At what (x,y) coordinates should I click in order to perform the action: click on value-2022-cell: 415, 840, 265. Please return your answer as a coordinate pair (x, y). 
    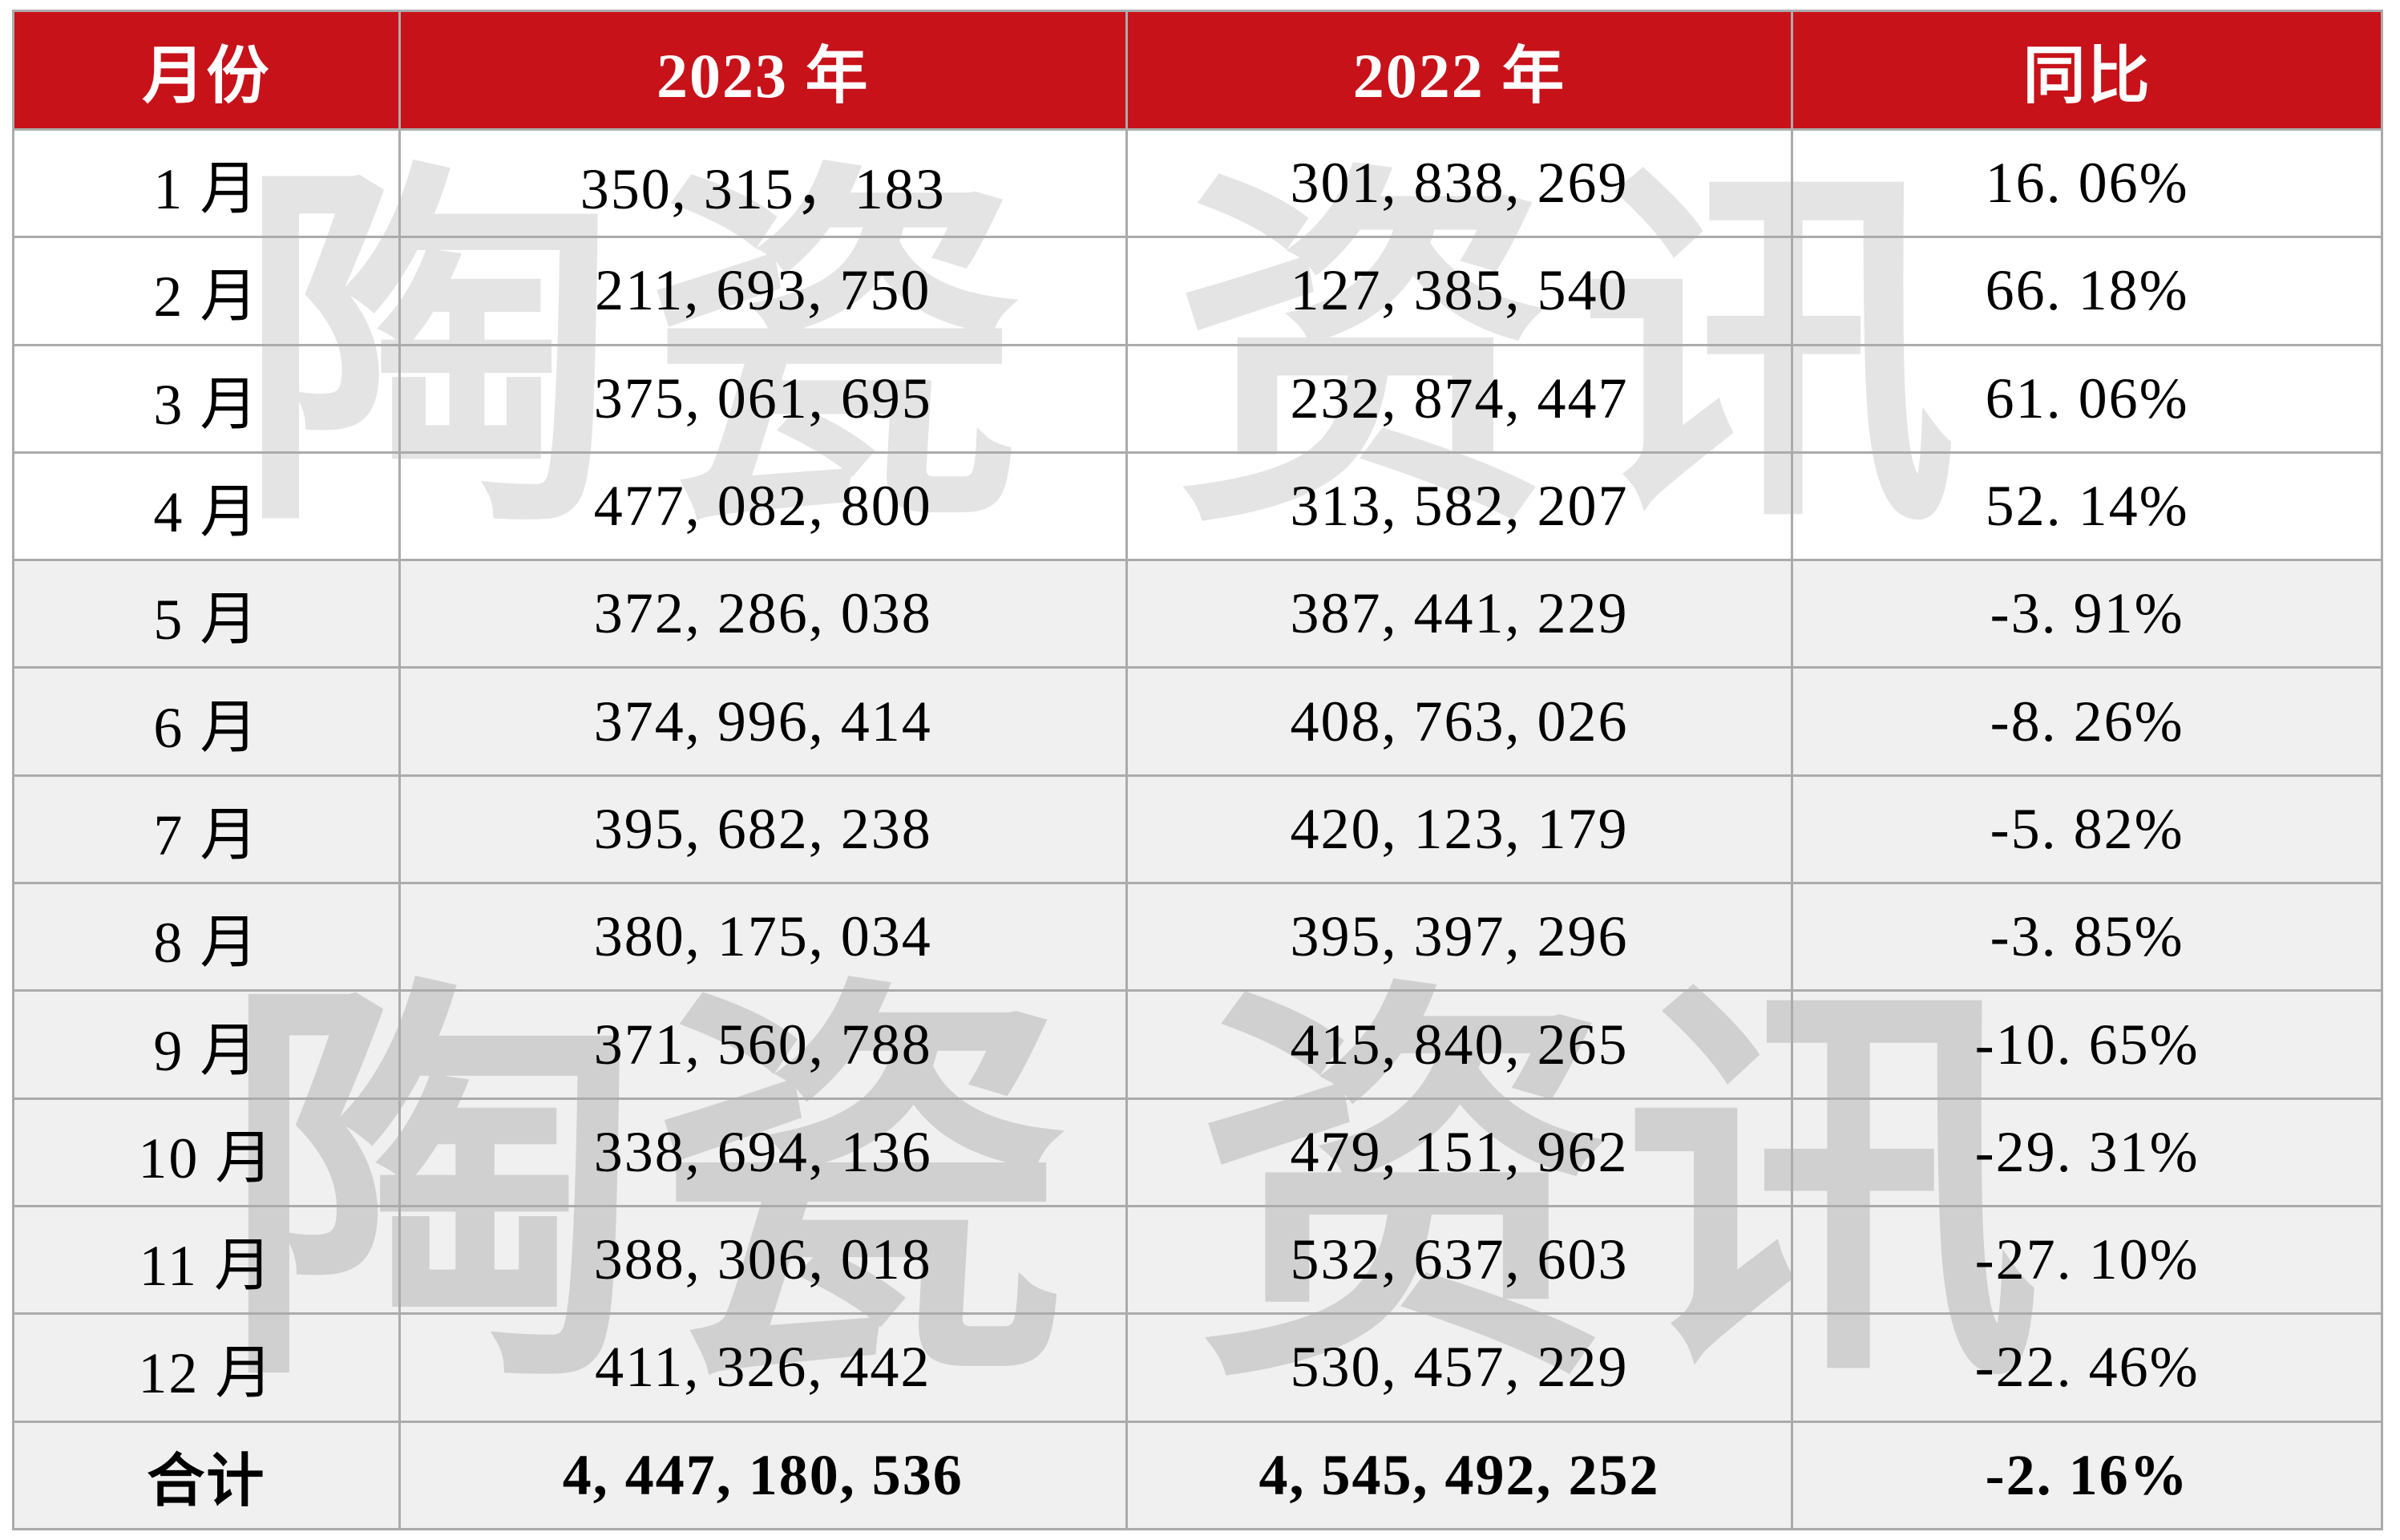
    Looking at the image, I should click on (1460, 1045).